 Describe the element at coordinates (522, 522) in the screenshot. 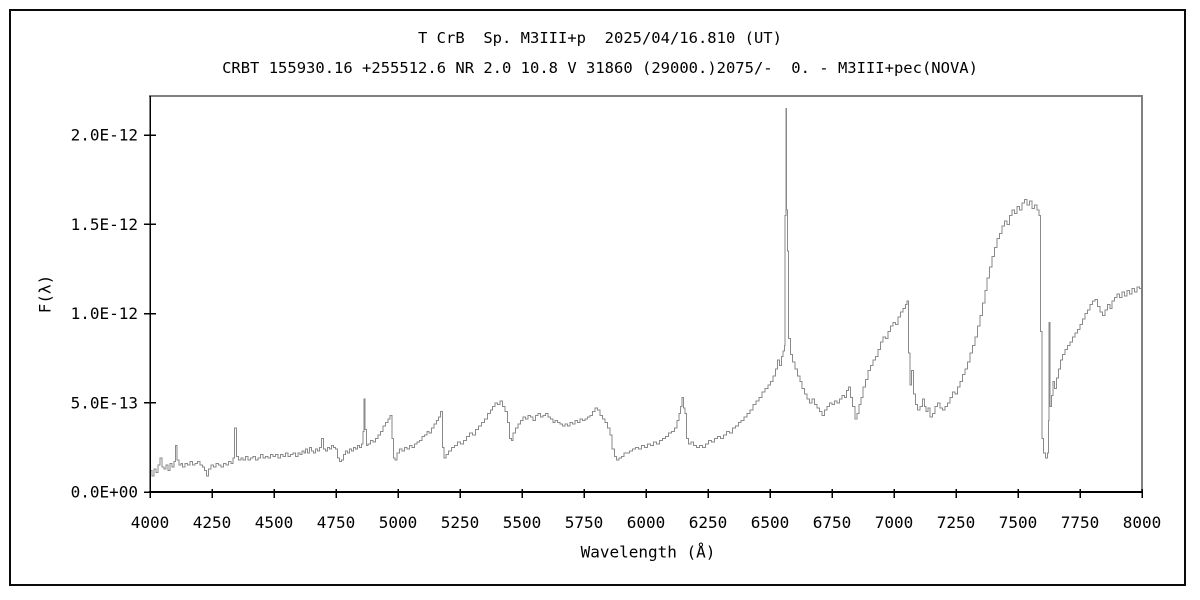

I see `x-tick-label: 5500` at that location.